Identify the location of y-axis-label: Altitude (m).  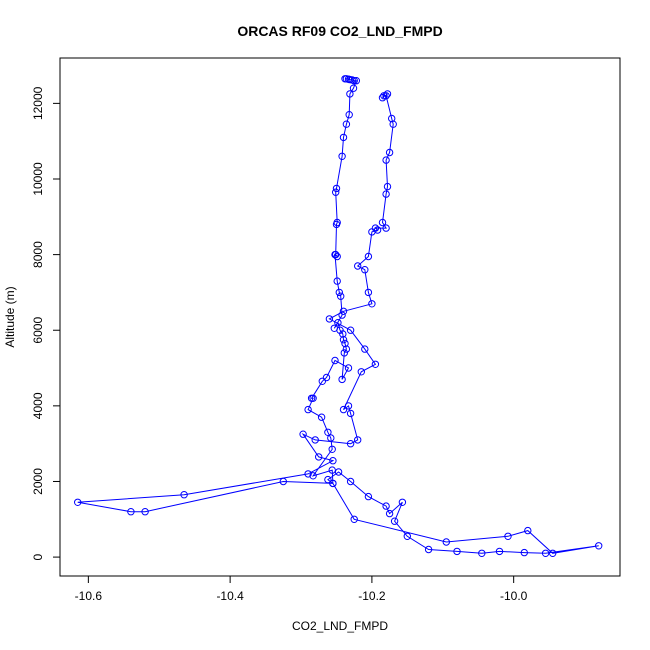
(10, 316).